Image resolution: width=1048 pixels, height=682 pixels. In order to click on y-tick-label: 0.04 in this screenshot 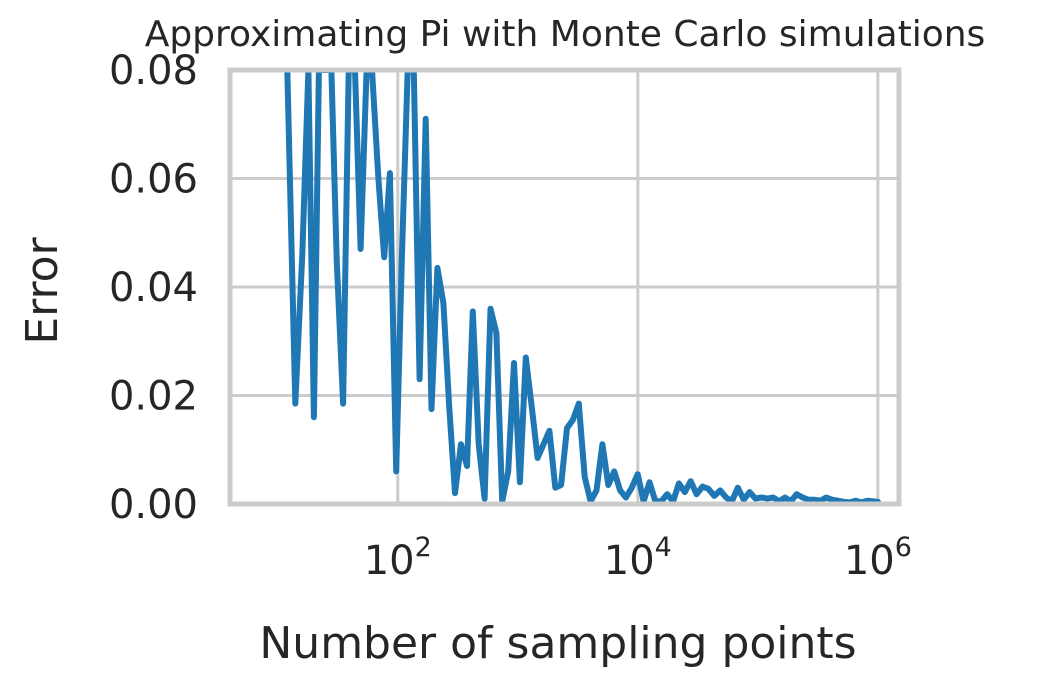, I will do `click(153, 288)`.